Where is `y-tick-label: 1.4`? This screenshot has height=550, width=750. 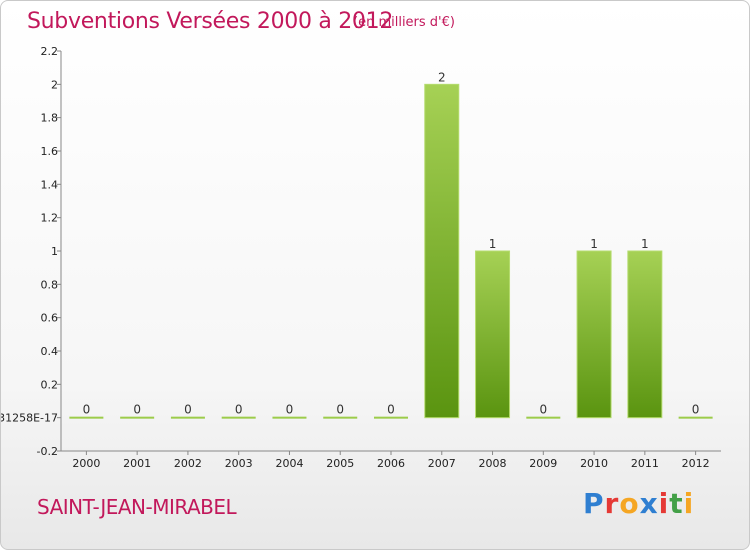
y-tick-label: 1.4 is located at coordinates (50, 184).